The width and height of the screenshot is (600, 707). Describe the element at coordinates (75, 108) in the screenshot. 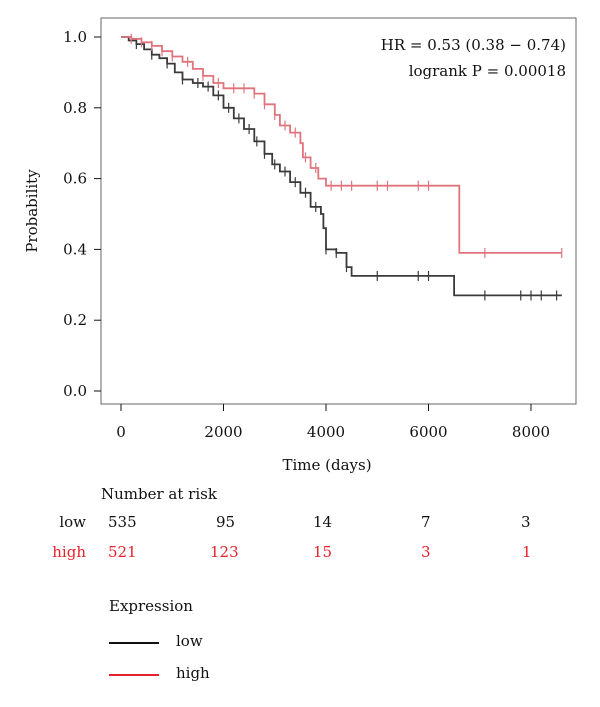

I see `y-tick-label: 0.8` at that location.